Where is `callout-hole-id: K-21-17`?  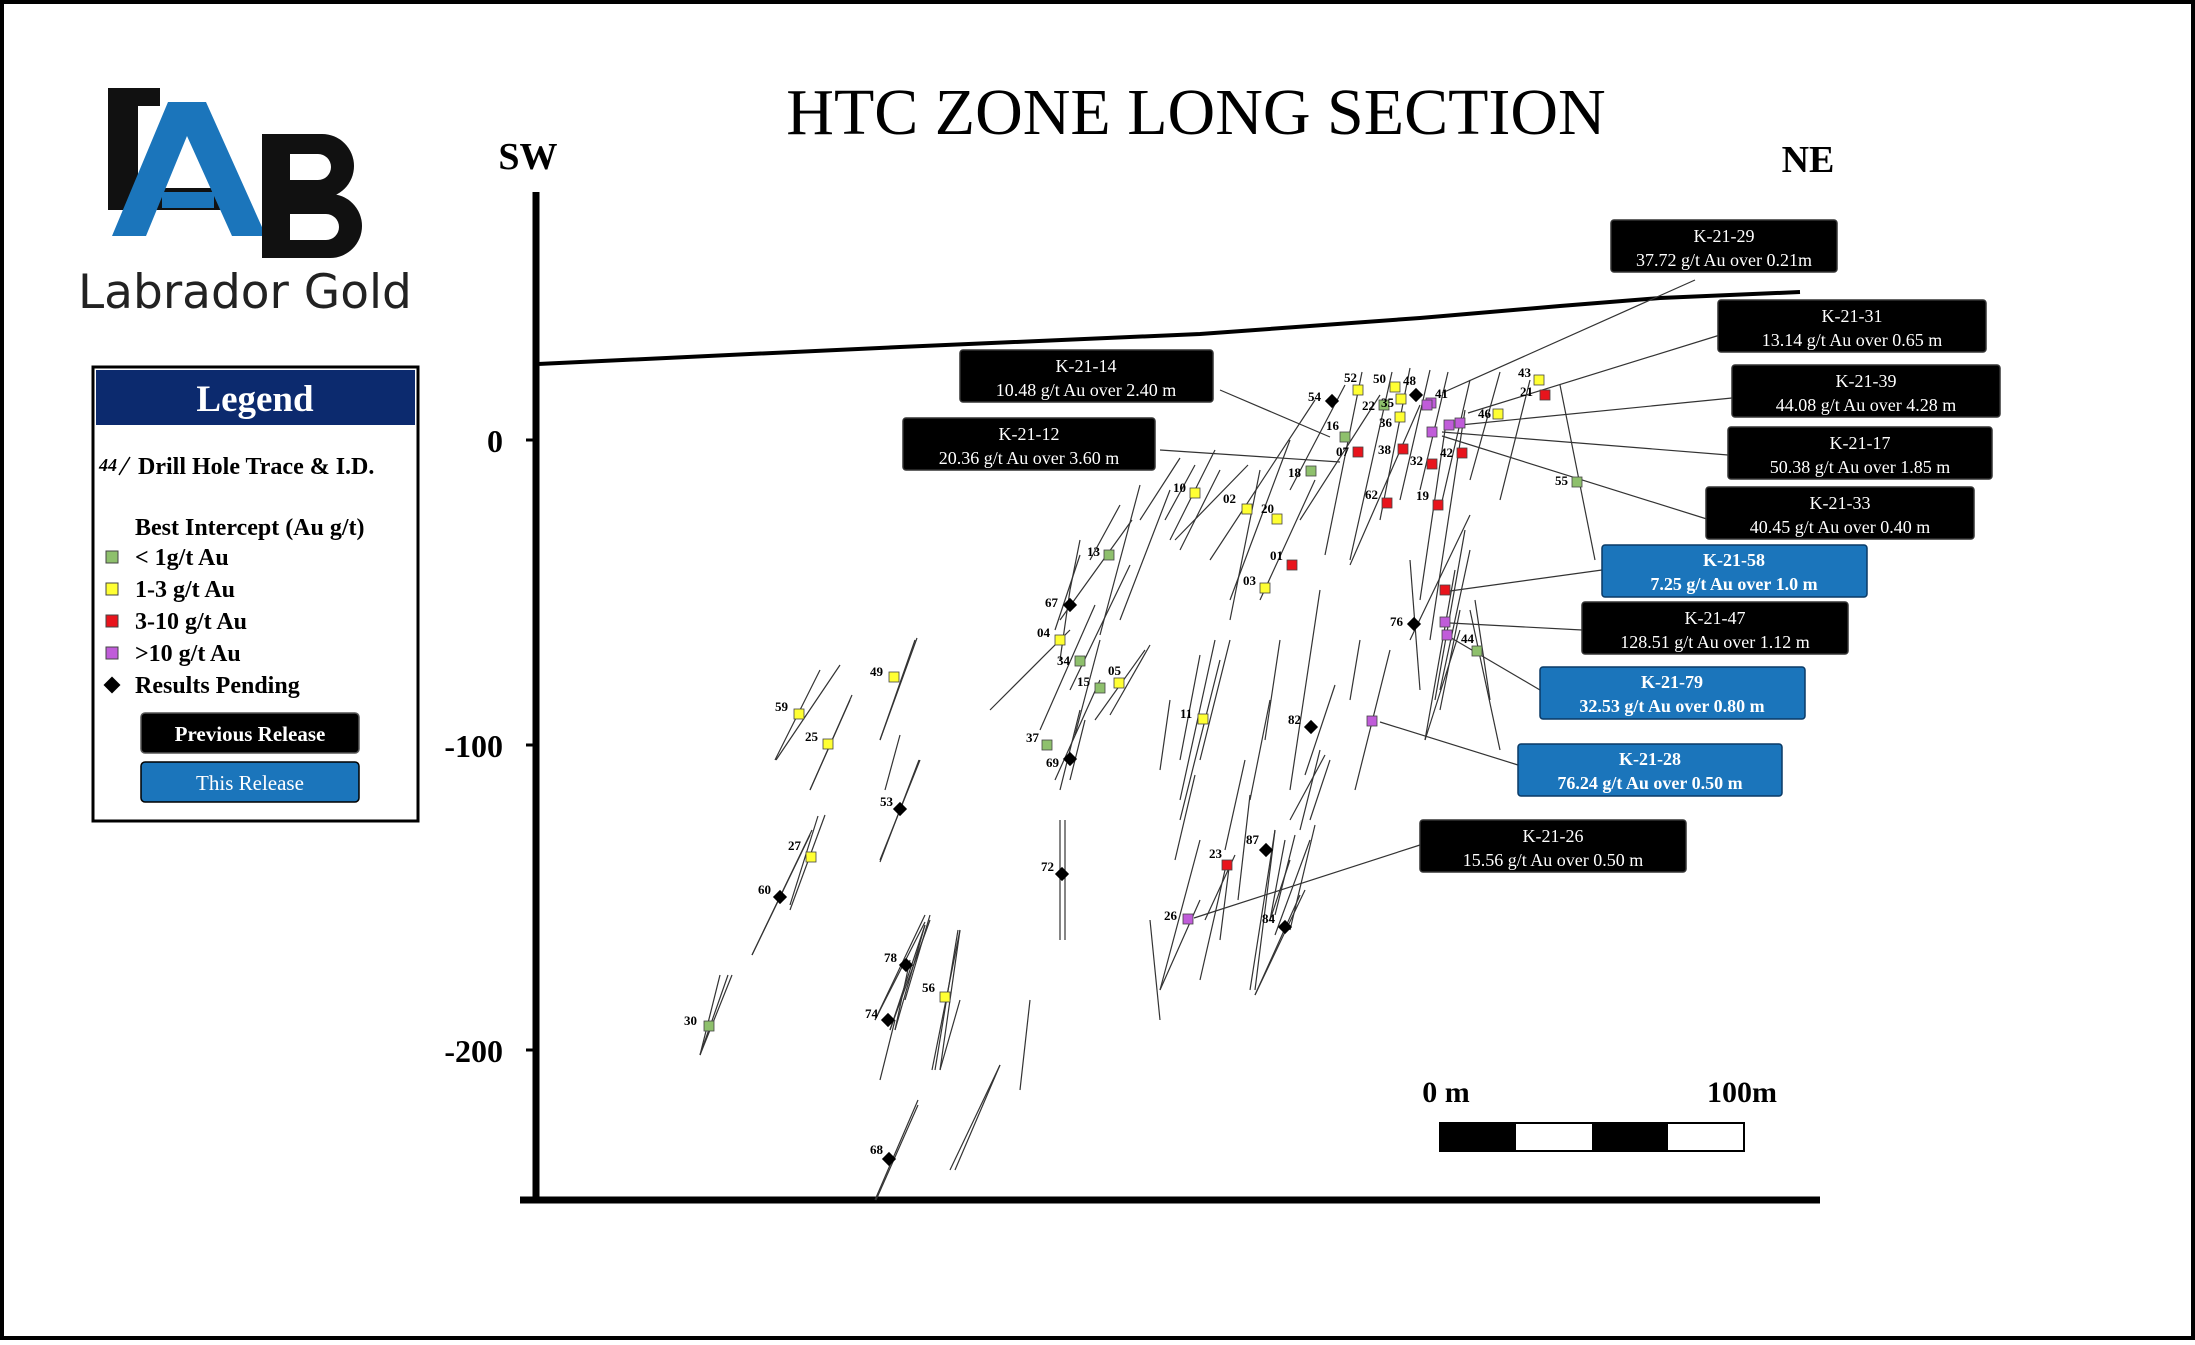
callout-hole-id: K-21-17 is located at coordinates (1860, 443).